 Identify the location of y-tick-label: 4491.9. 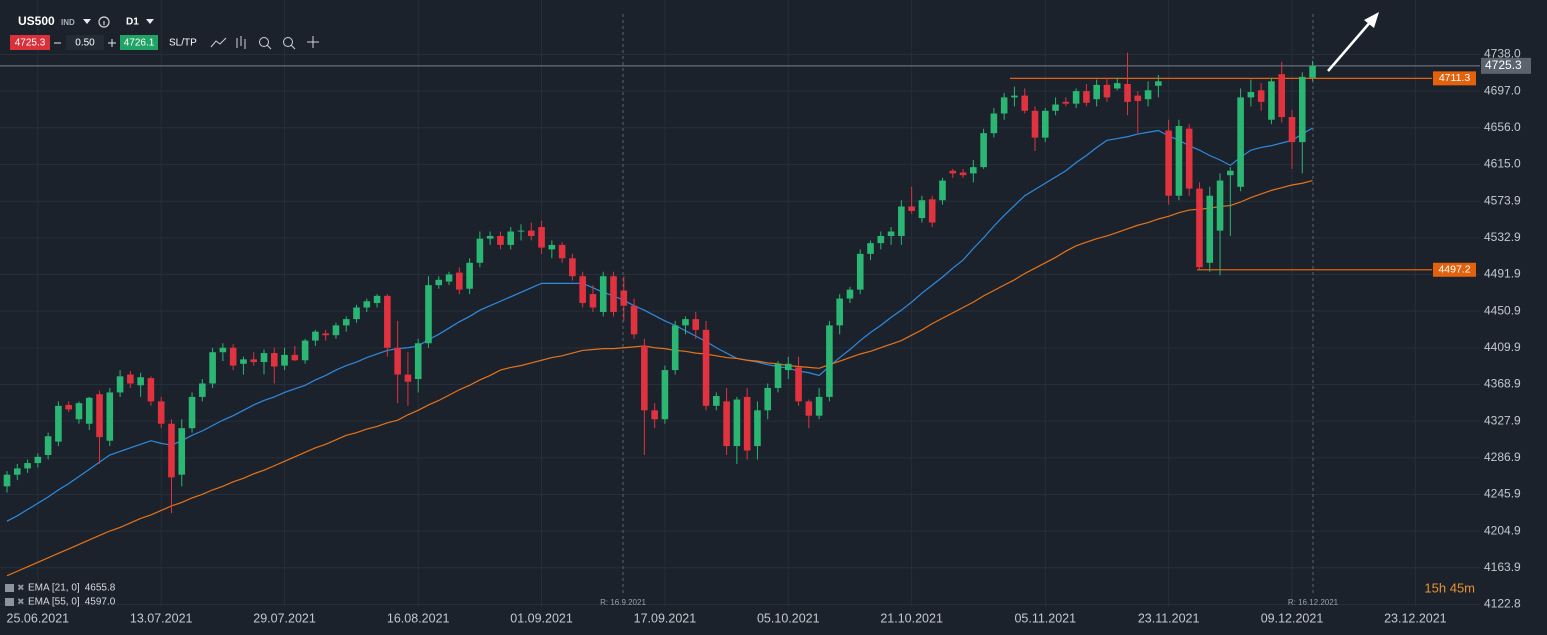
(1502, 274).